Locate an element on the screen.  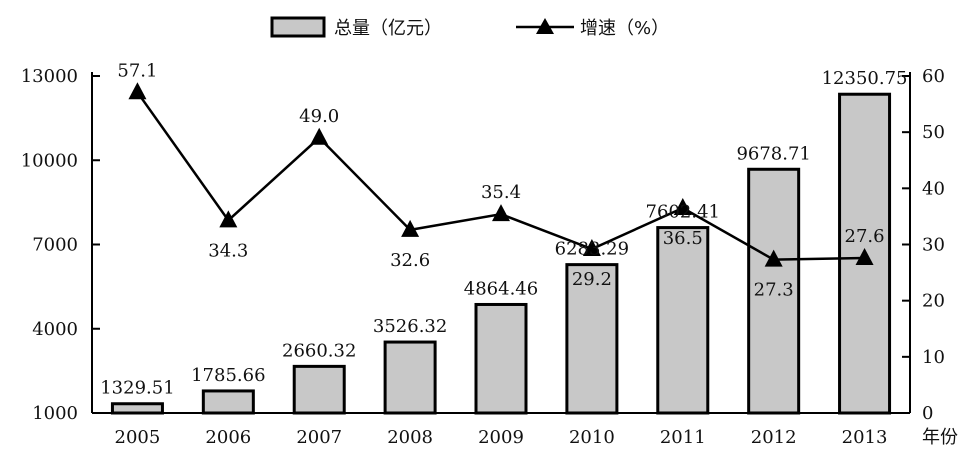
growth-value-label: 29.2 is located at coordinates (592, 279).